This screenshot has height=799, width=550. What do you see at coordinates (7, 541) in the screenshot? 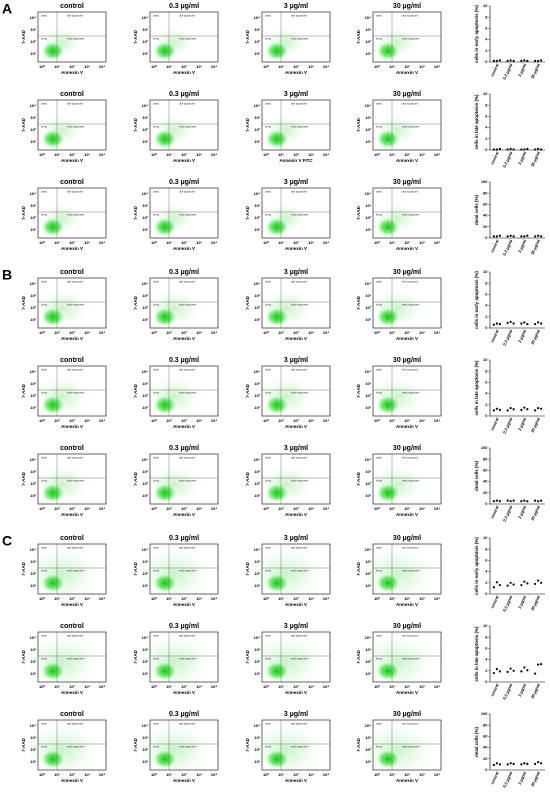
I see `panel-label: C` at bounding box center [7, 541].